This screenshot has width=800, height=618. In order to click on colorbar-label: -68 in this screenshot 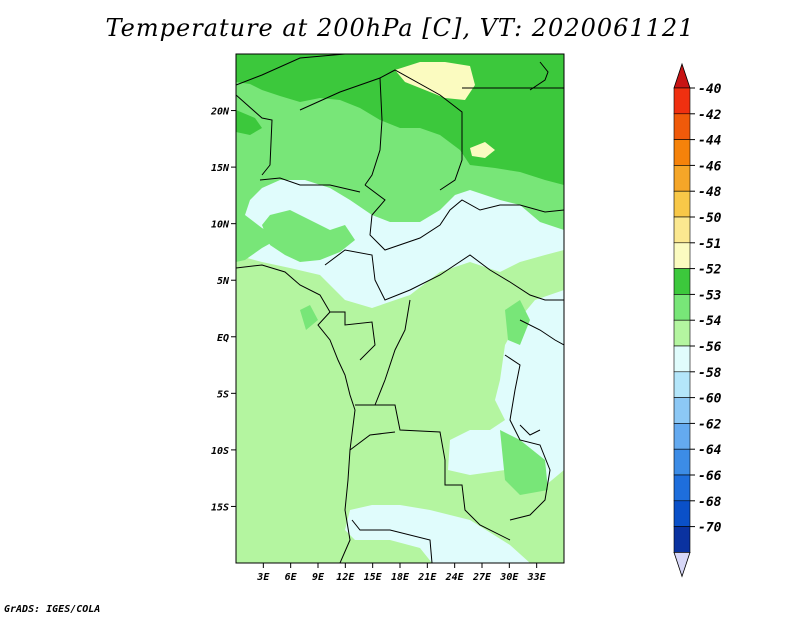, I will do `click(710, 502)`.